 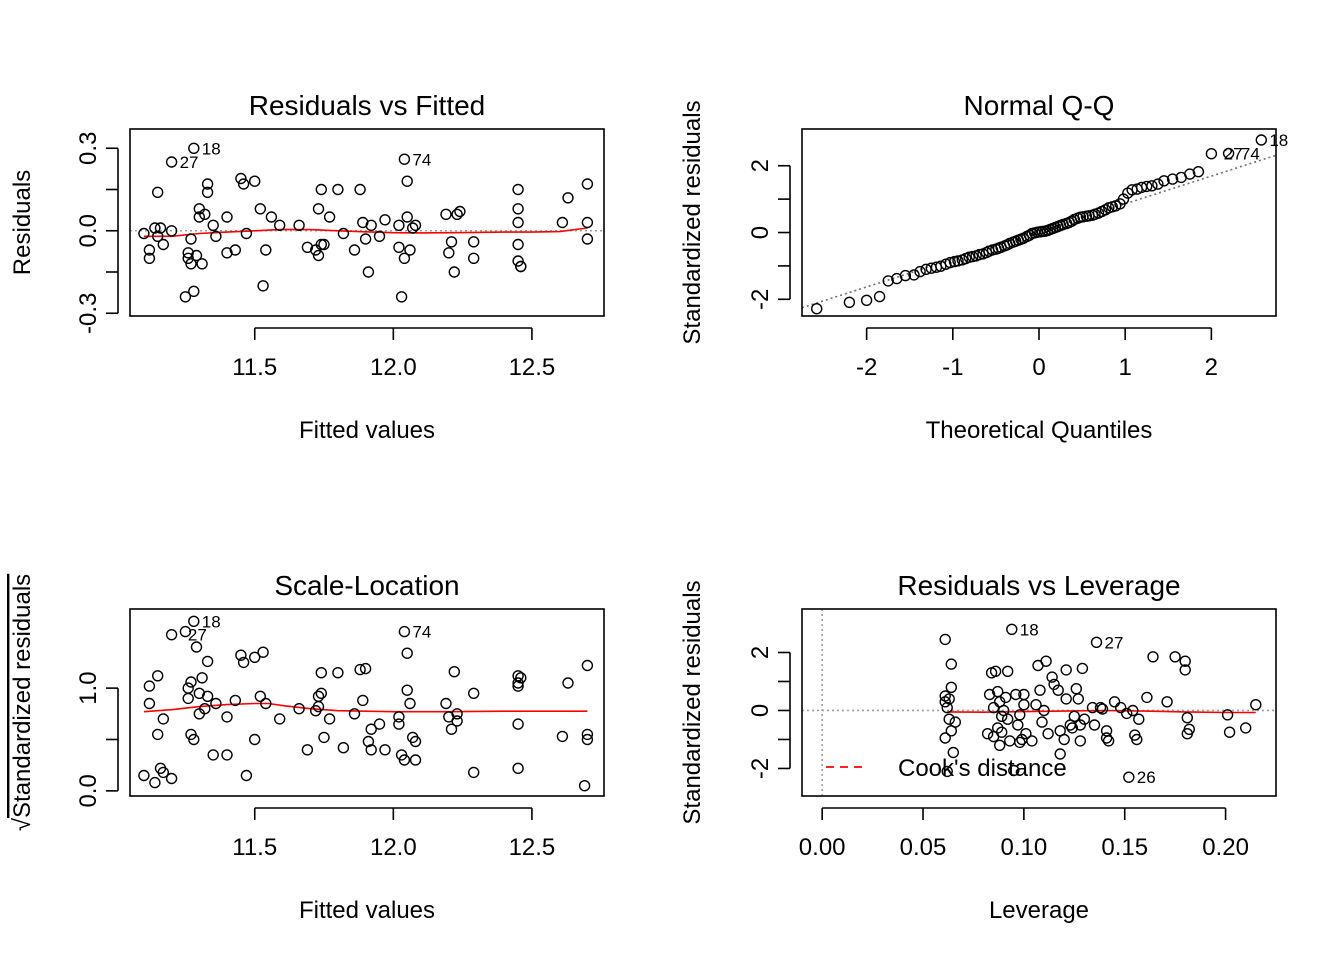 I want to click on x-tick-label: 12.5, so click(x=532, y=367).